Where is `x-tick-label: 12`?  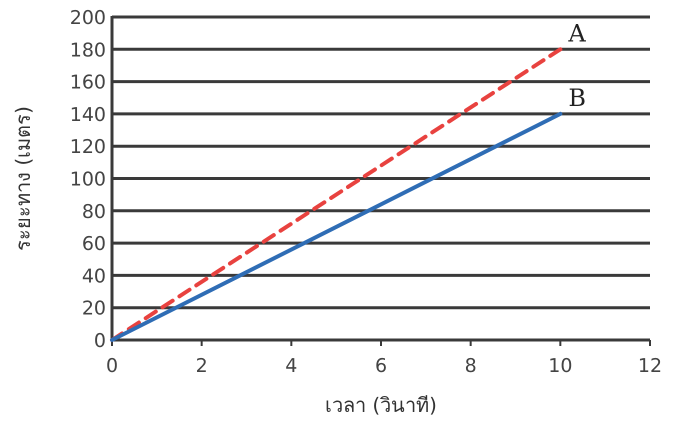
x-tick-label: 12 is located at coordinates (650, 366).